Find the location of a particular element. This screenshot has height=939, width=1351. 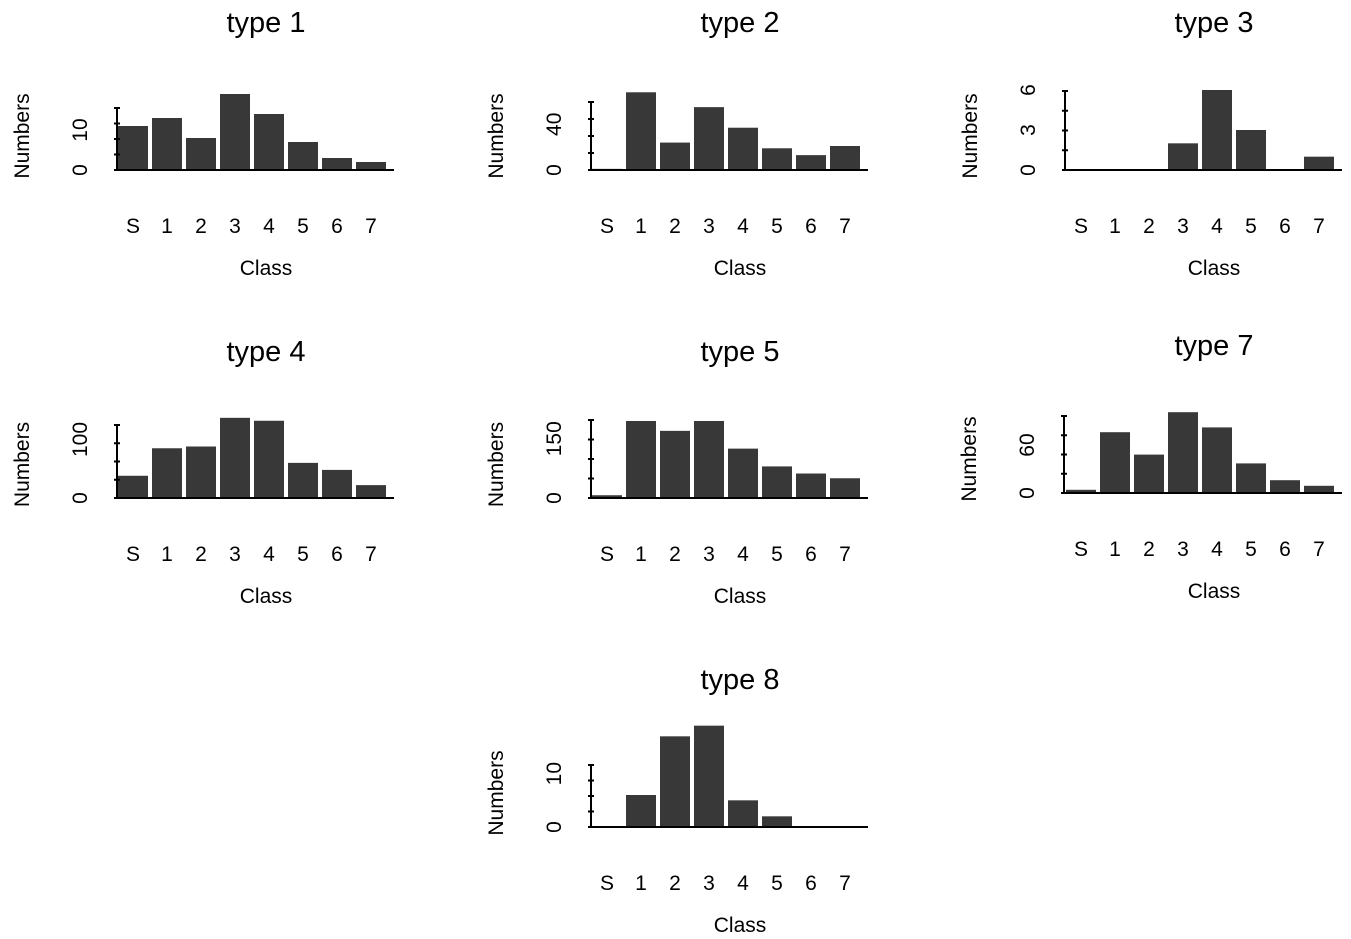

chart-panel-1: type 1 0 10 Numbers S 1 2 3 4 5 6 7 Class is located at coordinates (202, 143).